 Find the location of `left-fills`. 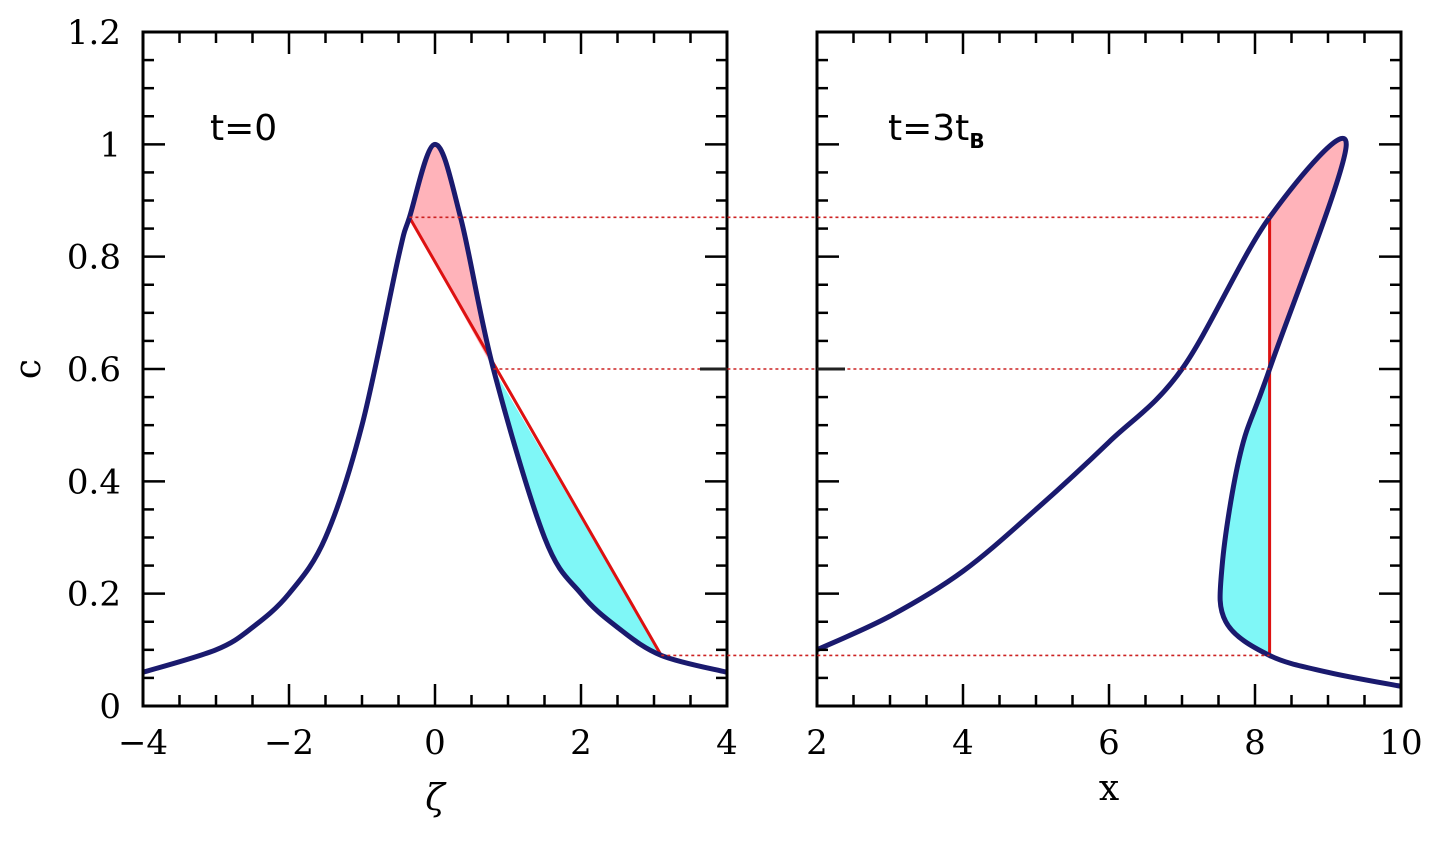

left-fills is located at coordinates (535, 400).